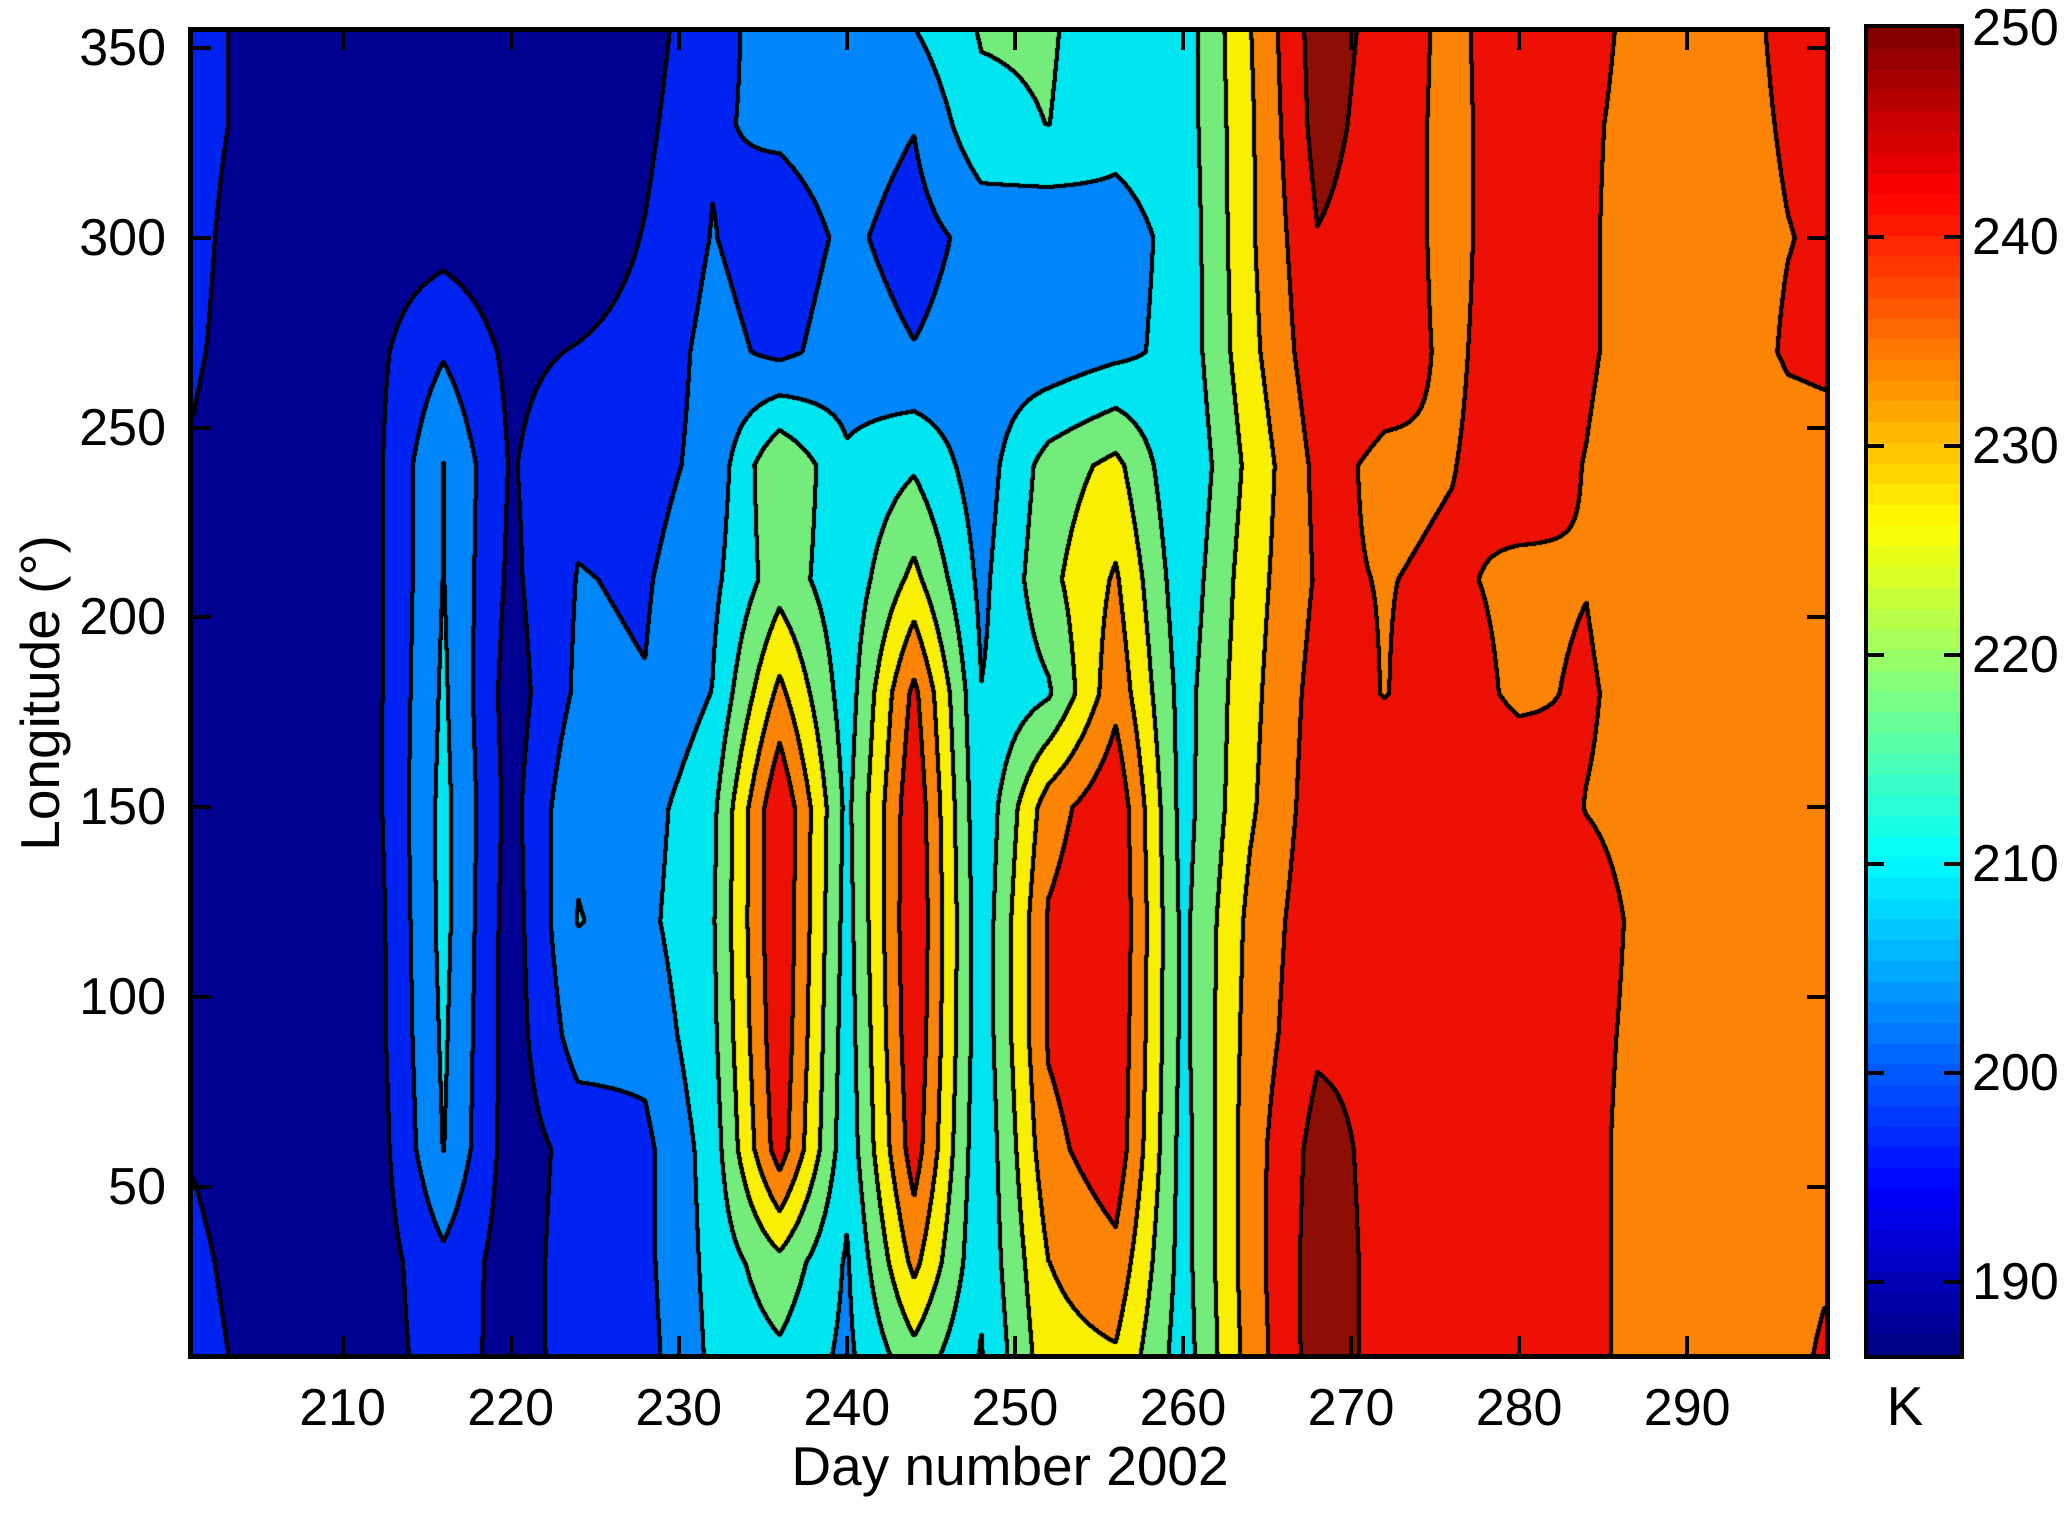 This screenshot has width=2067, height=1514. What do you see at coordinates (1015, 1408) in the screenshot?
I see `x-tick-label: 250` at bounding box center [1015, 1408].